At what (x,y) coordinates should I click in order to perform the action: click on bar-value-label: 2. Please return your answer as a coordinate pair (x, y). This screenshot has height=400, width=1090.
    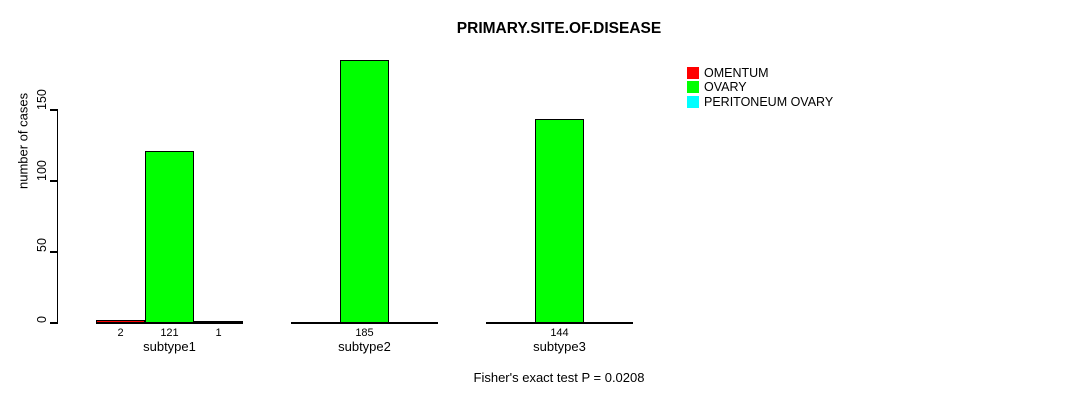
    Looking at the image, I should click on (120, 333).